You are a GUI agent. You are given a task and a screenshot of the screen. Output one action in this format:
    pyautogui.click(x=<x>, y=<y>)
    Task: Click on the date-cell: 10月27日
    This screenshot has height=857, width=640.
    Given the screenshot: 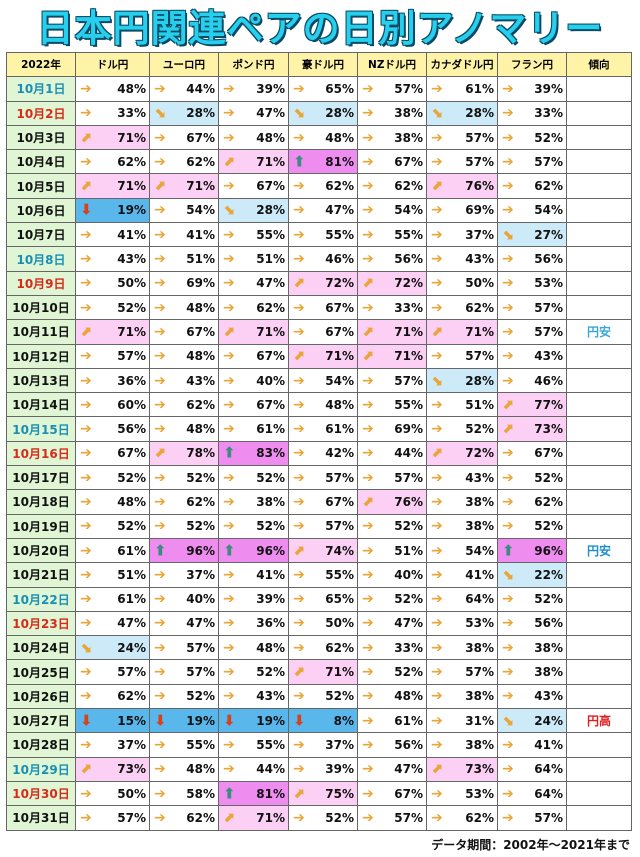 What is the action you would take?
    pyautogui.click(x=41, y=721)
    